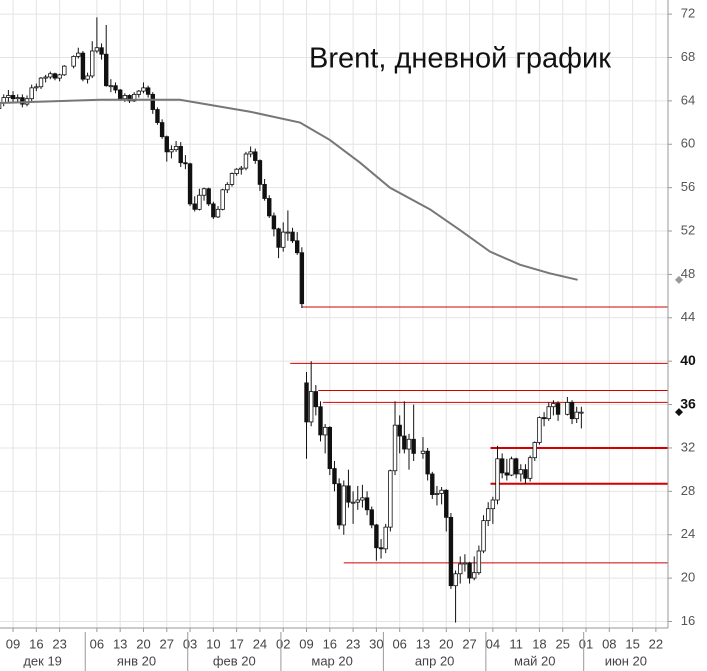 This screenshot has height=671, width=707. I want to click on x-tick-label: 13, so click(423, 643).